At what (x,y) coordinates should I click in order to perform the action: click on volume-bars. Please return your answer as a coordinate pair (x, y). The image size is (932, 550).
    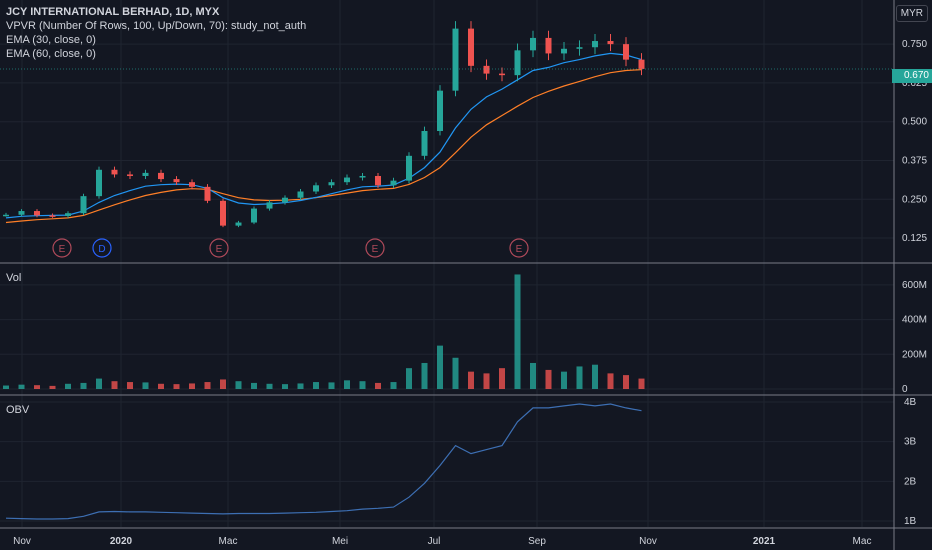
    Looking at the image, I should click on (324, 331).